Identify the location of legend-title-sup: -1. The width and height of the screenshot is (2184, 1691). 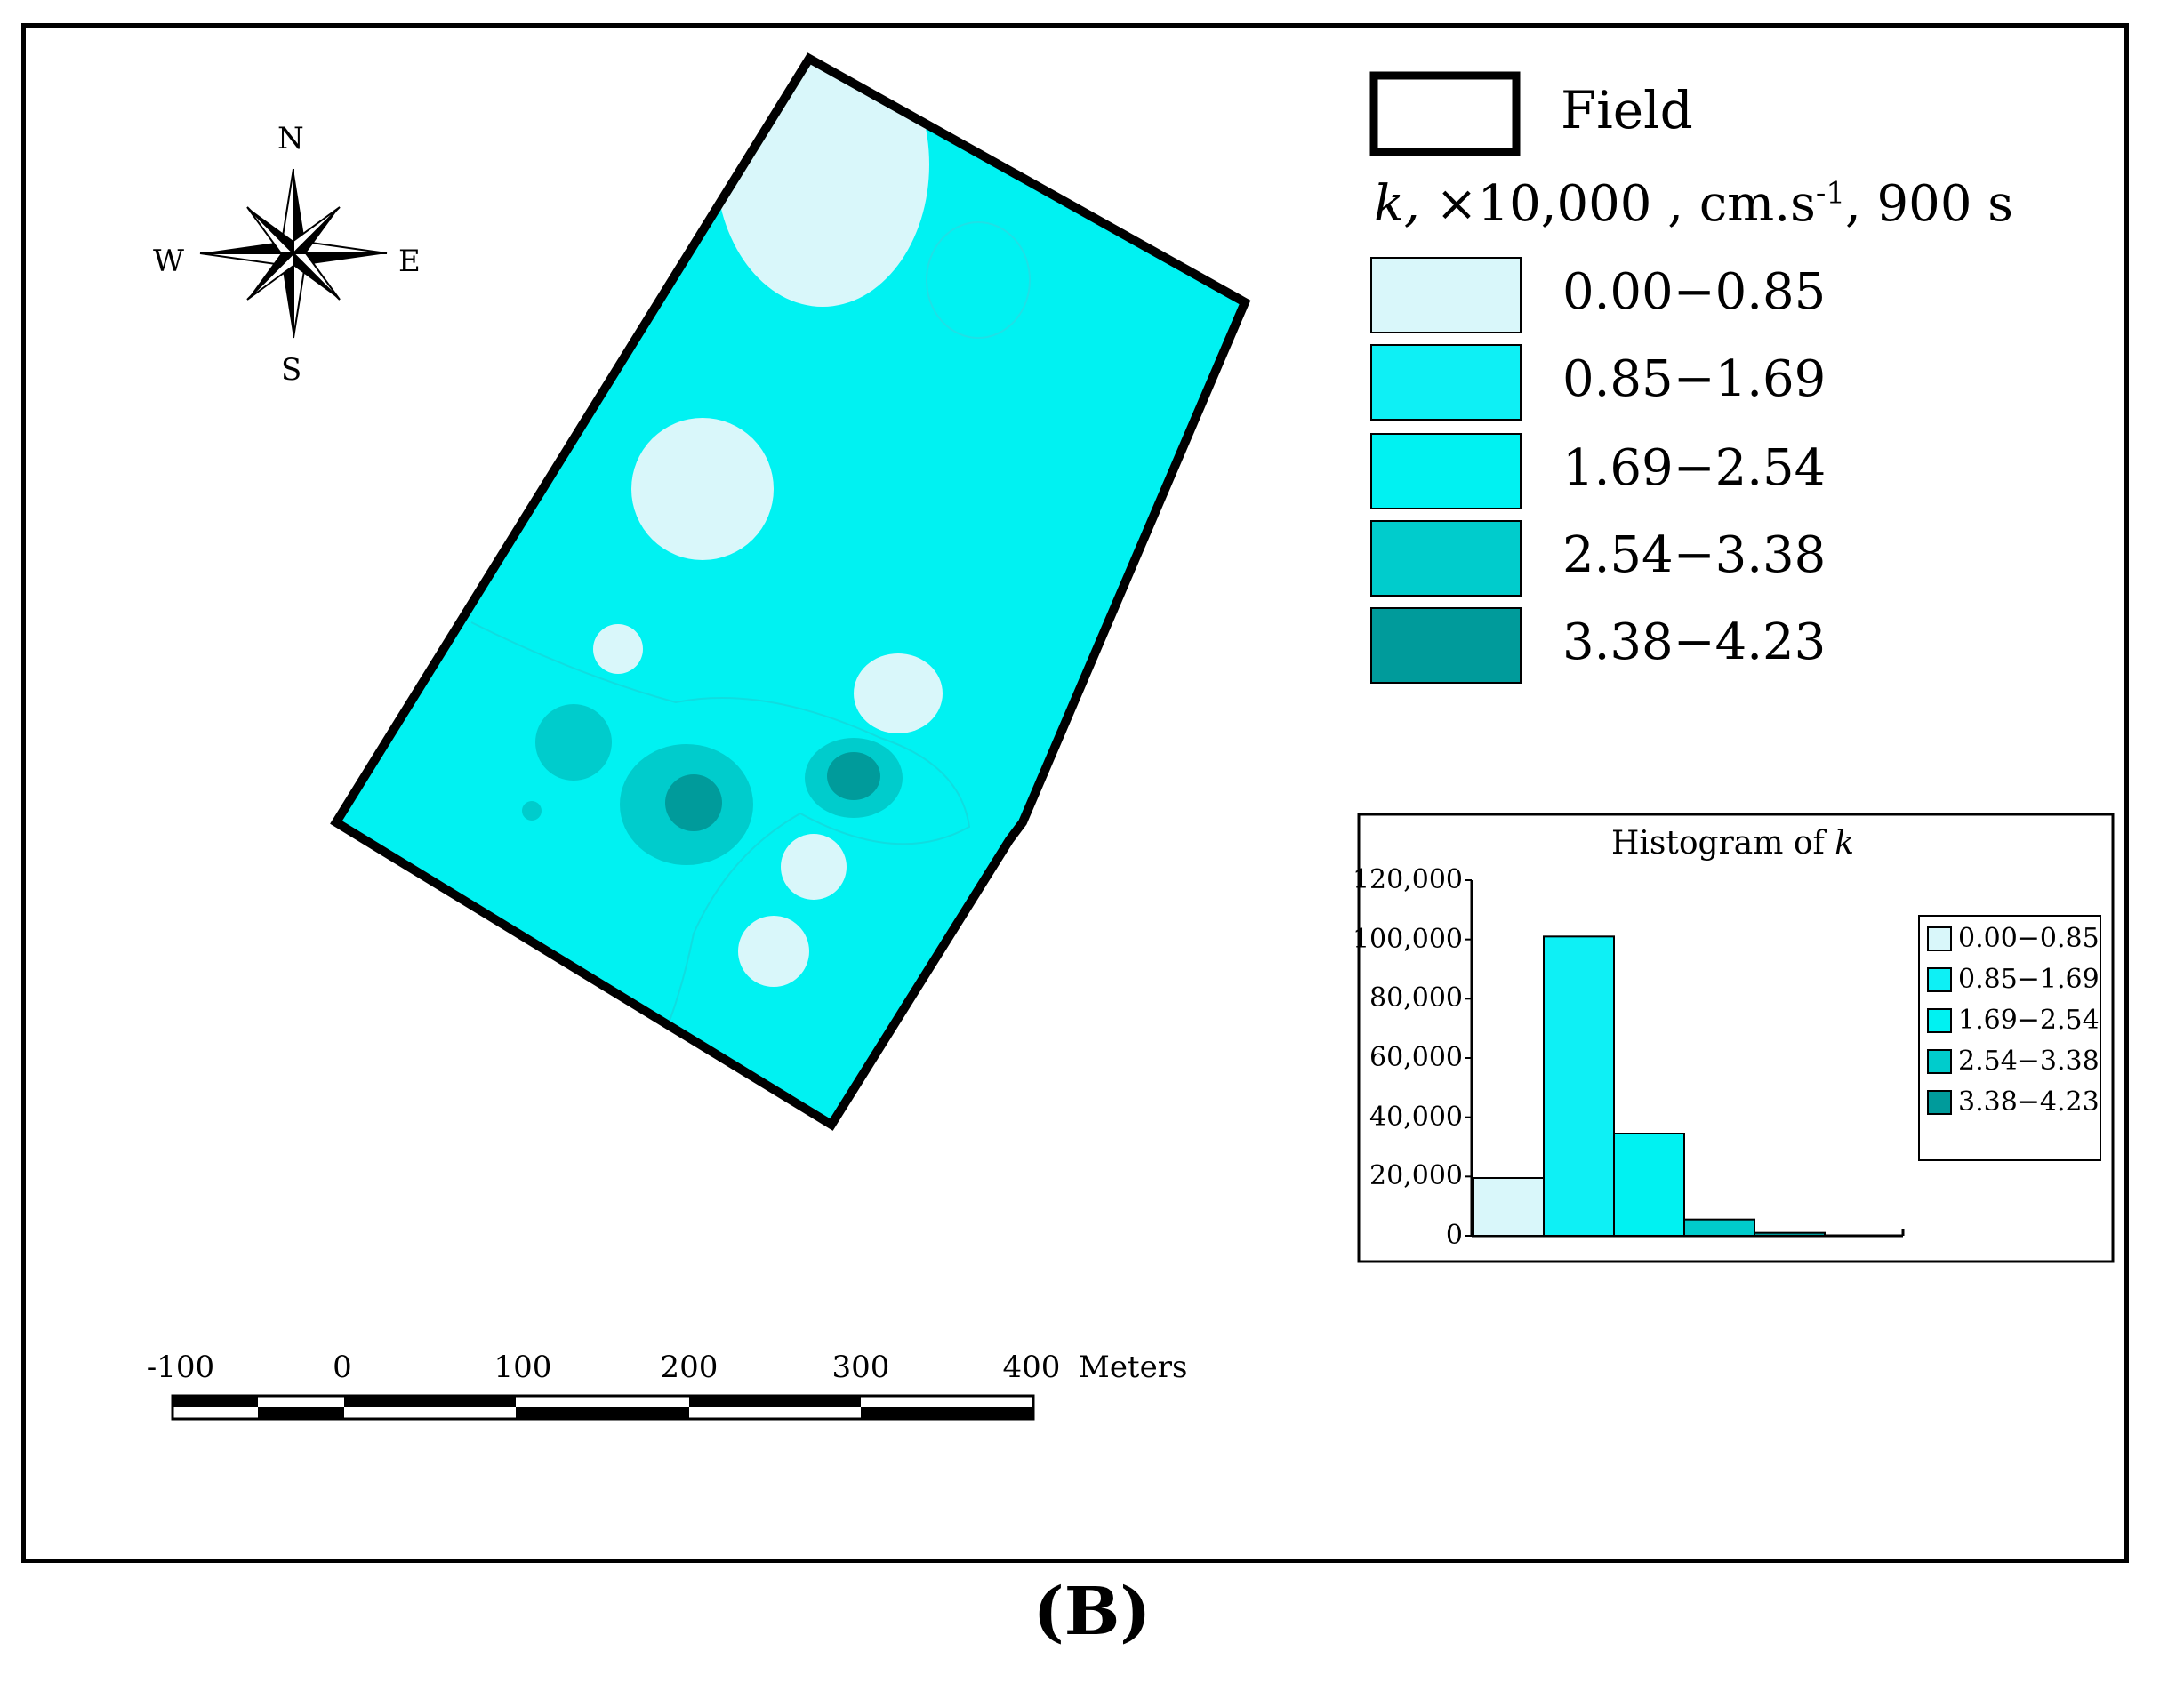
(1830, 193).